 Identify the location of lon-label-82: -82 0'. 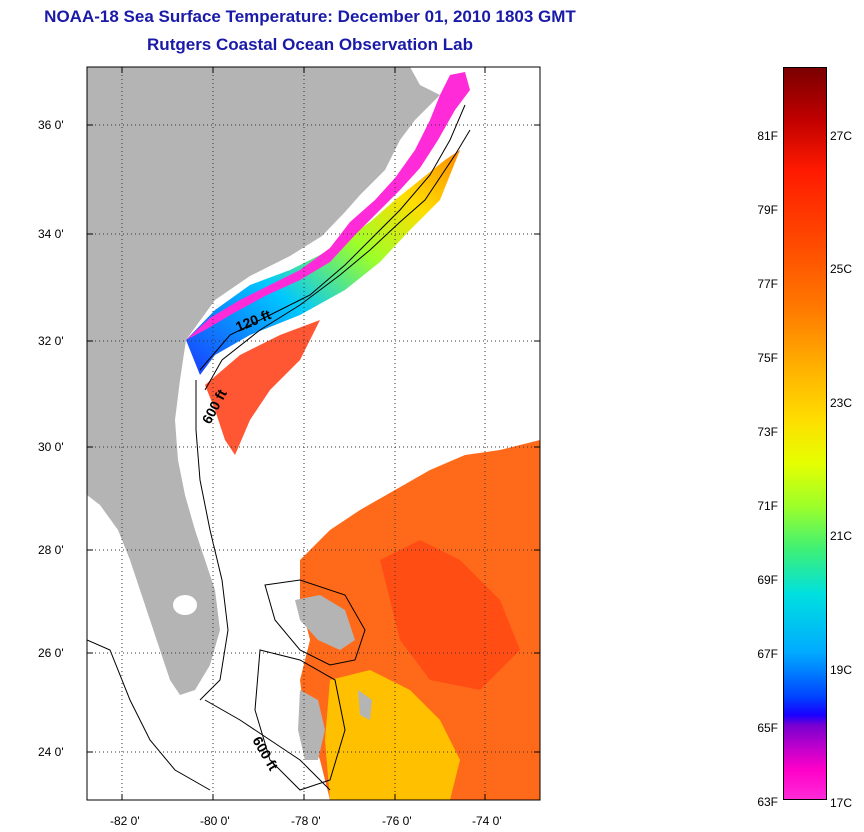
(125, 821).